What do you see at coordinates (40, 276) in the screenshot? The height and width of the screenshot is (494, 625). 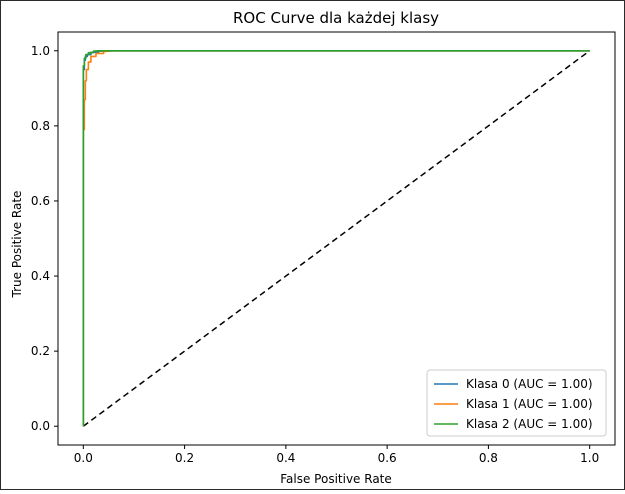 I see `y-tick-label: 0.4` at bounding box center [40, 276].